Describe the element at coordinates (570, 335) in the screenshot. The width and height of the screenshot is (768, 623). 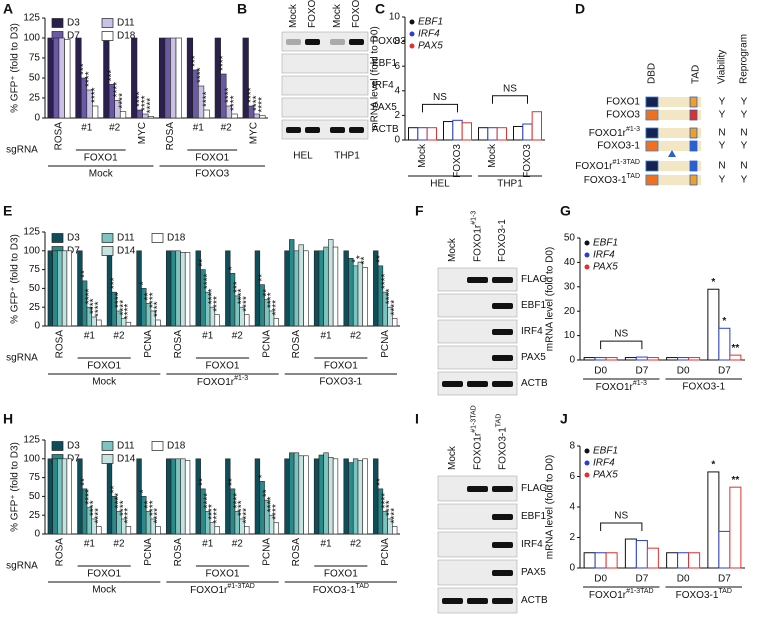
I see `y-tick-label: 10` at that location.